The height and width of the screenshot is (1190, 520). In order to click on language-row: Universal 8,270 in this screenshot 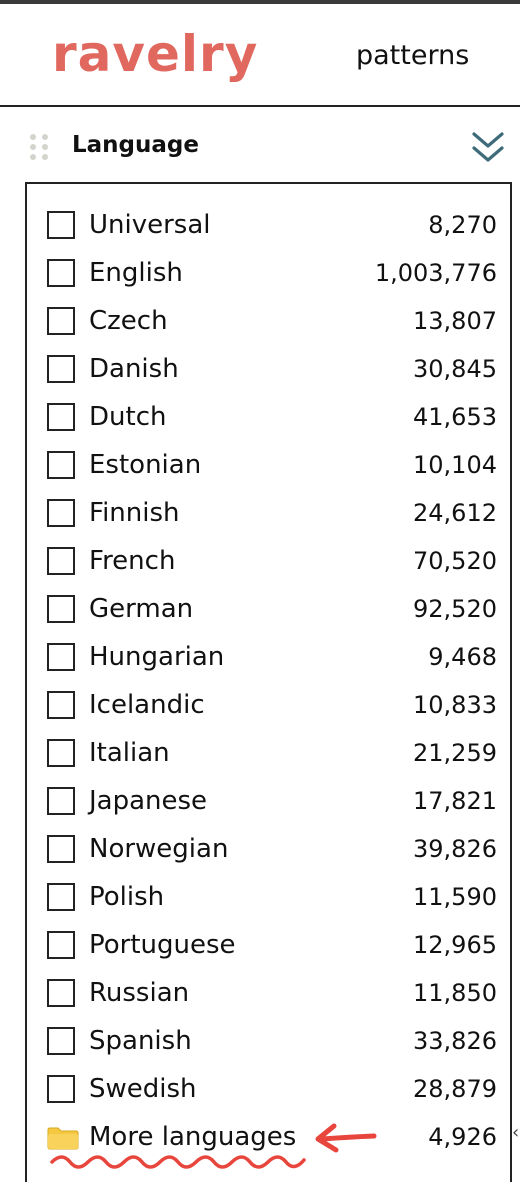, I will do `click(262, 226)`.